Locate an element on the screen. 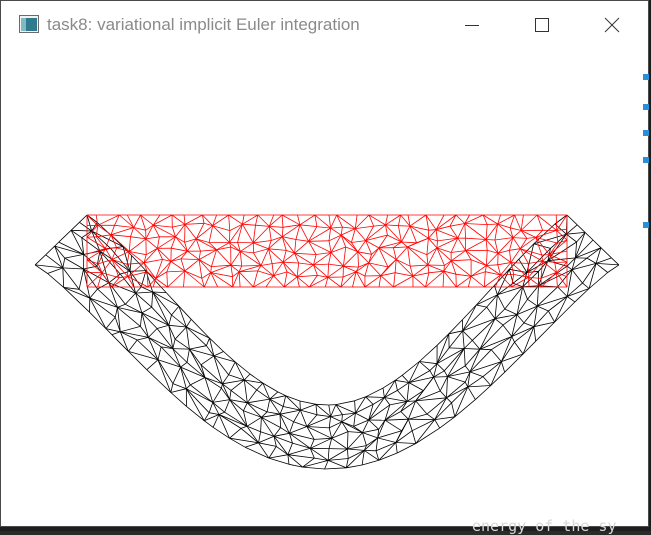 The width and height of the screenshot is (651, 535). maximize-button is located at coordinates (542, 25).